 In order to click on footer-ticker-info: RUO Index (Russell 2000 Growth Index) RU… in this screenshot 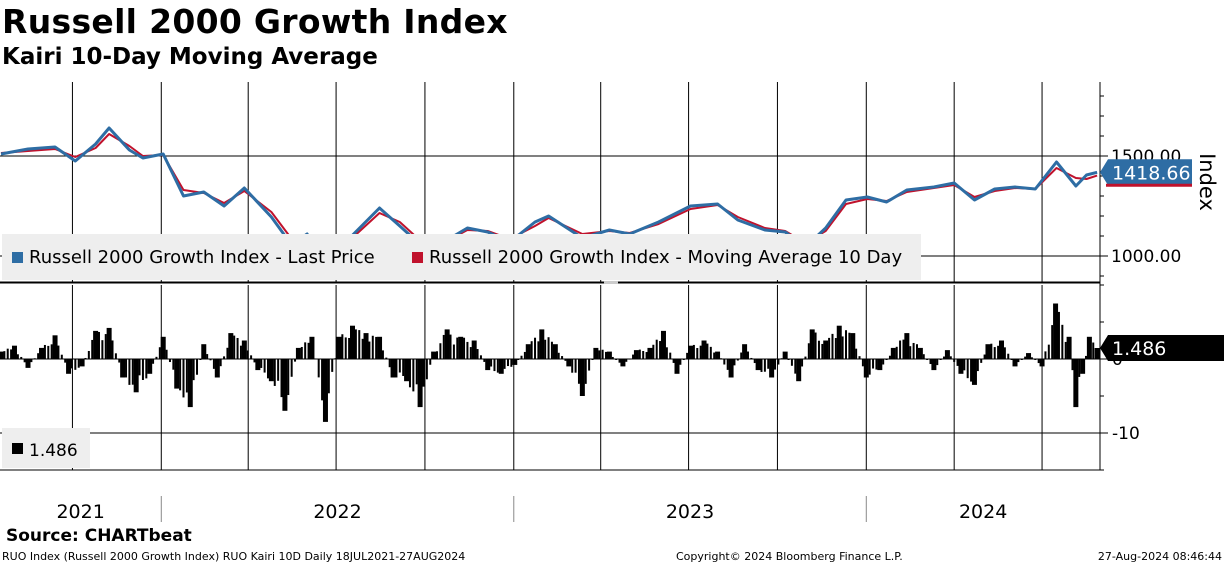, I will do `click(234, 556)`.